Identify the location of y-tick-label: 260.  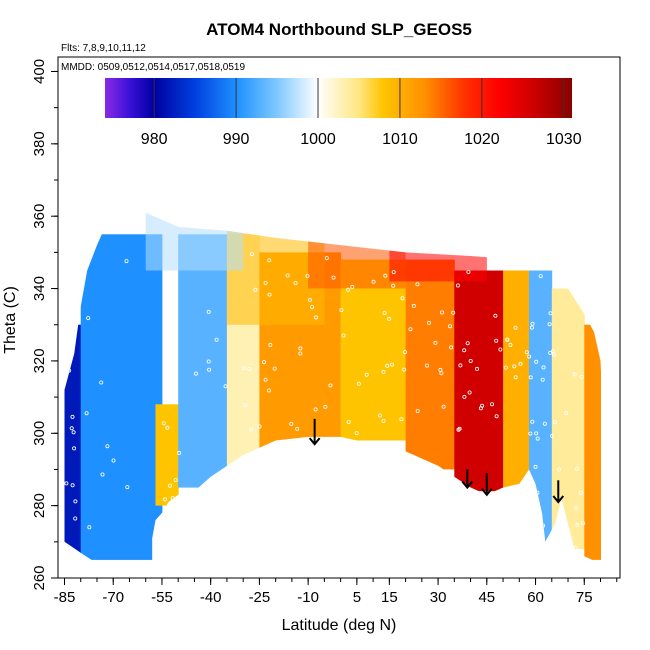
(39, 577).